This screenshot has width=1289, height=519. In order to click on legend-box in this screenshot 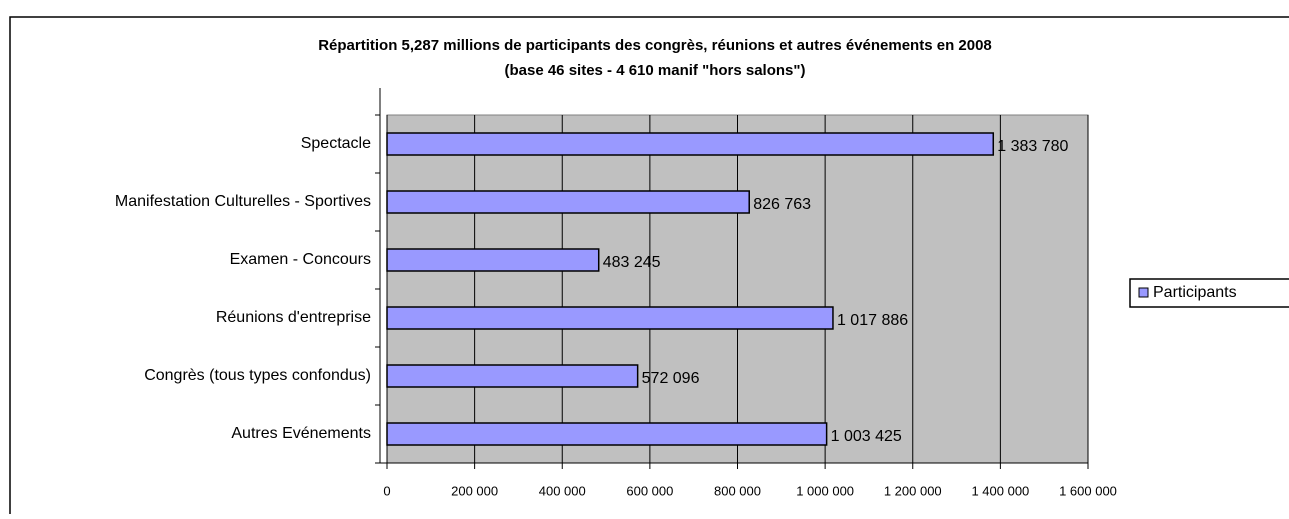, I will do `click(1209, 293)`.